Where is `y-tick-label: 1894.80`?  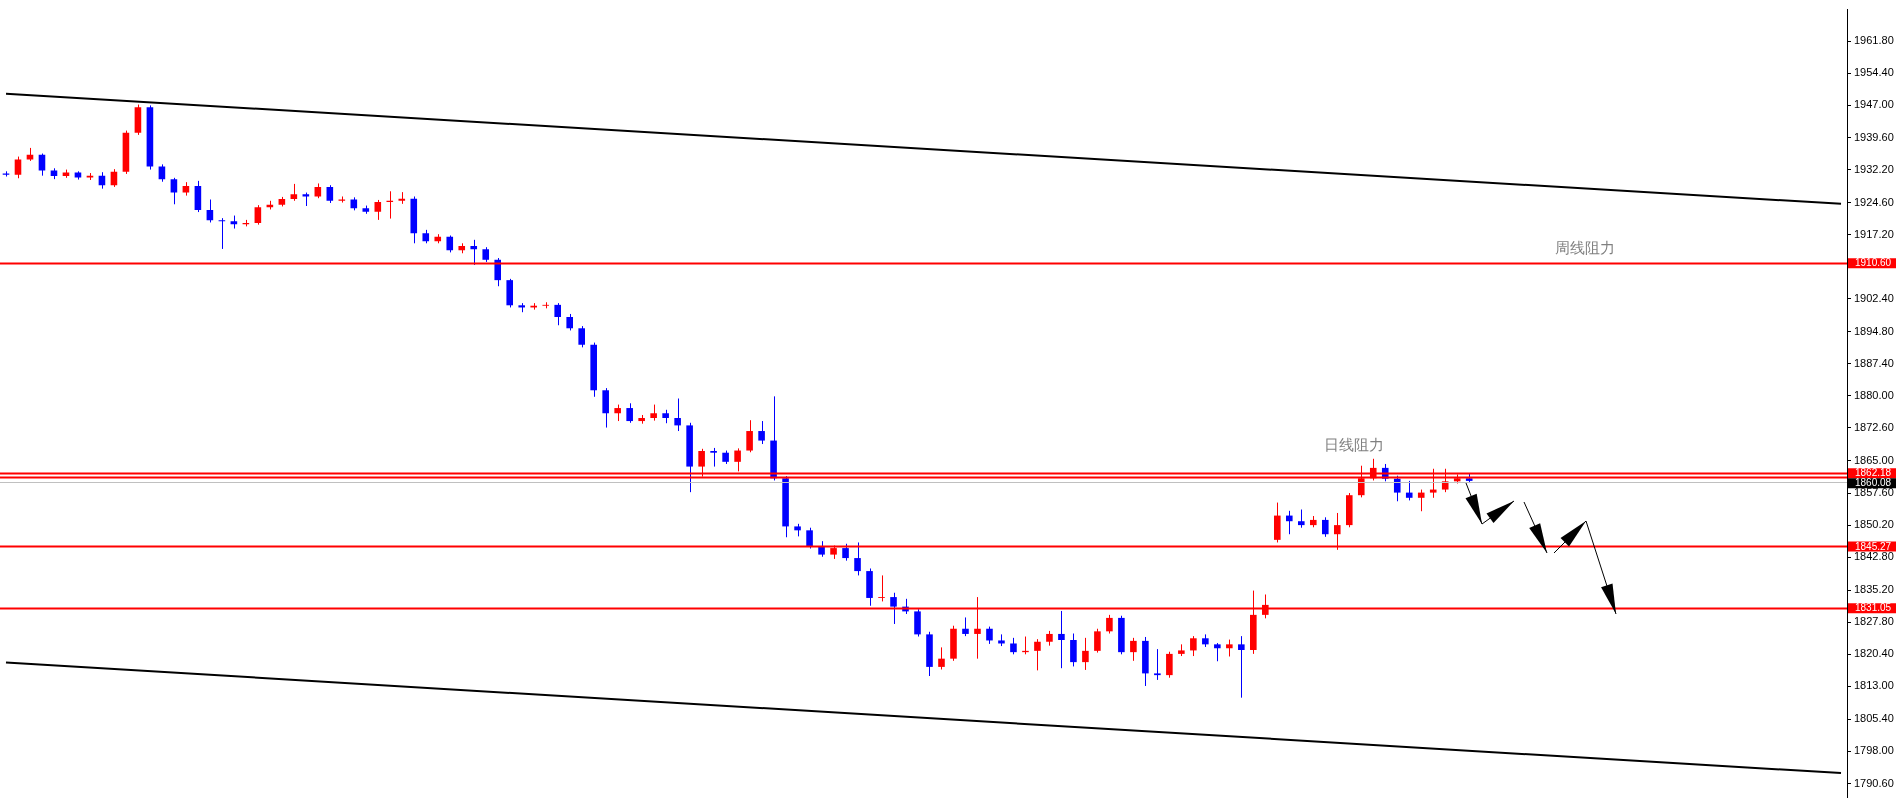 y-tick-label: 1894.80 is located at coordinates (1874, 330).